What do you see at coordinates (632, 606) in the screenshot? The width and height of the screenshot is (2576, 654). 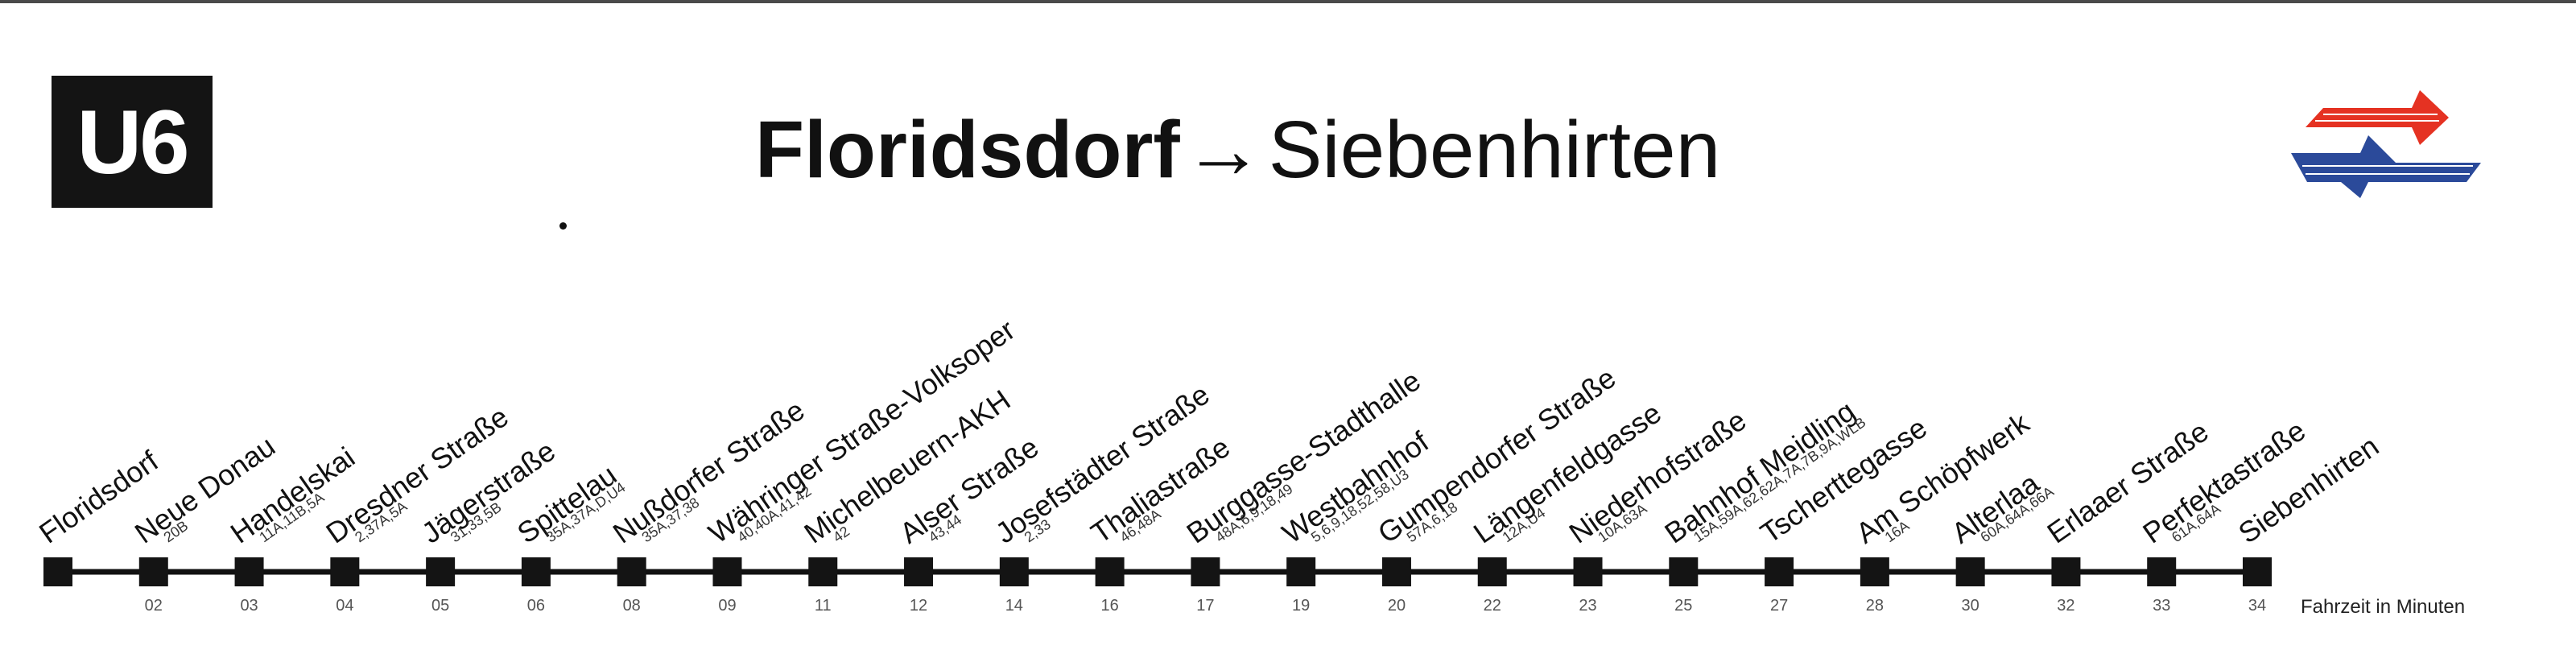 I see `station-travel-time: 08` at bounding box center [632, 606].